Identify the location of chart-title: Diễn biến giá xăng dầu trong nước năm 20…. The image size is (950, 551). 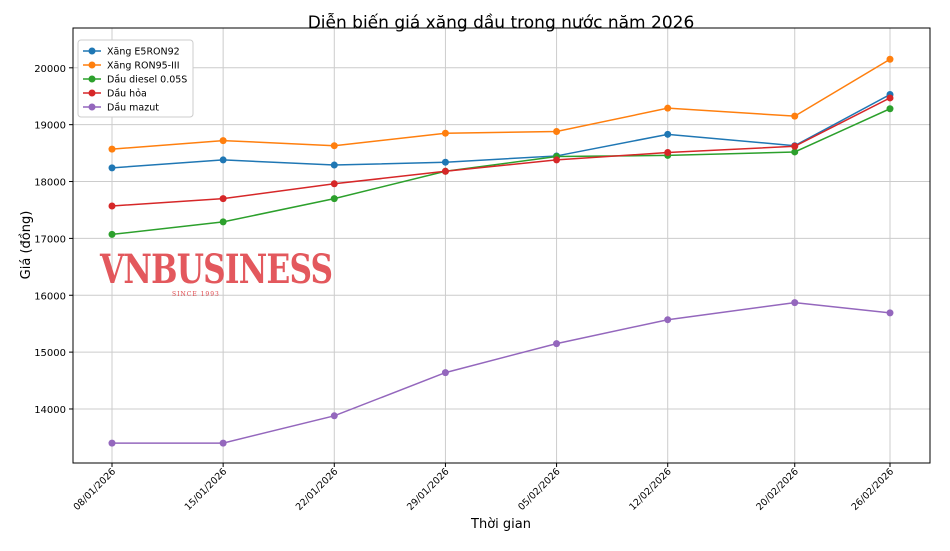
(501, 22).